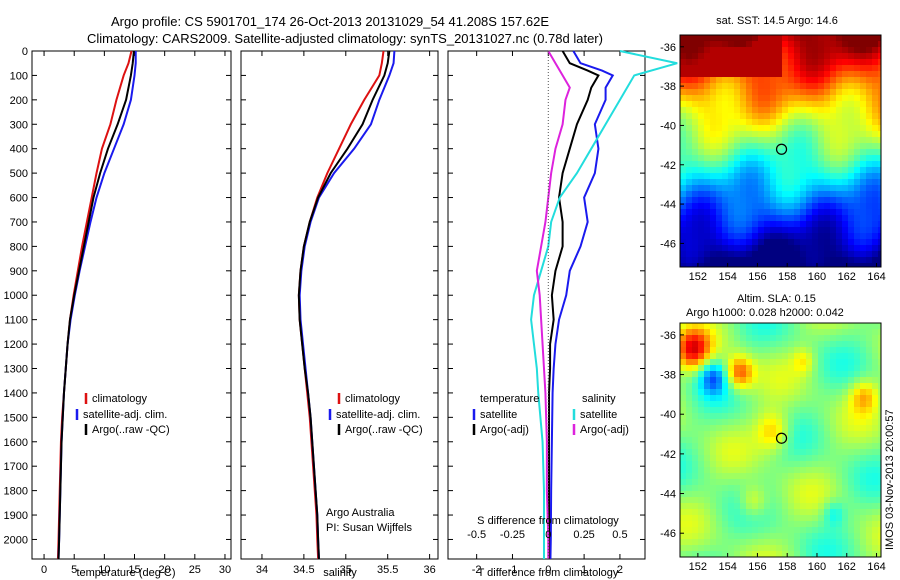  What do you see at coordinates (513, 570) in the screenshot?
I see `x-tick-label: -1` at bounding box center [513, 570].